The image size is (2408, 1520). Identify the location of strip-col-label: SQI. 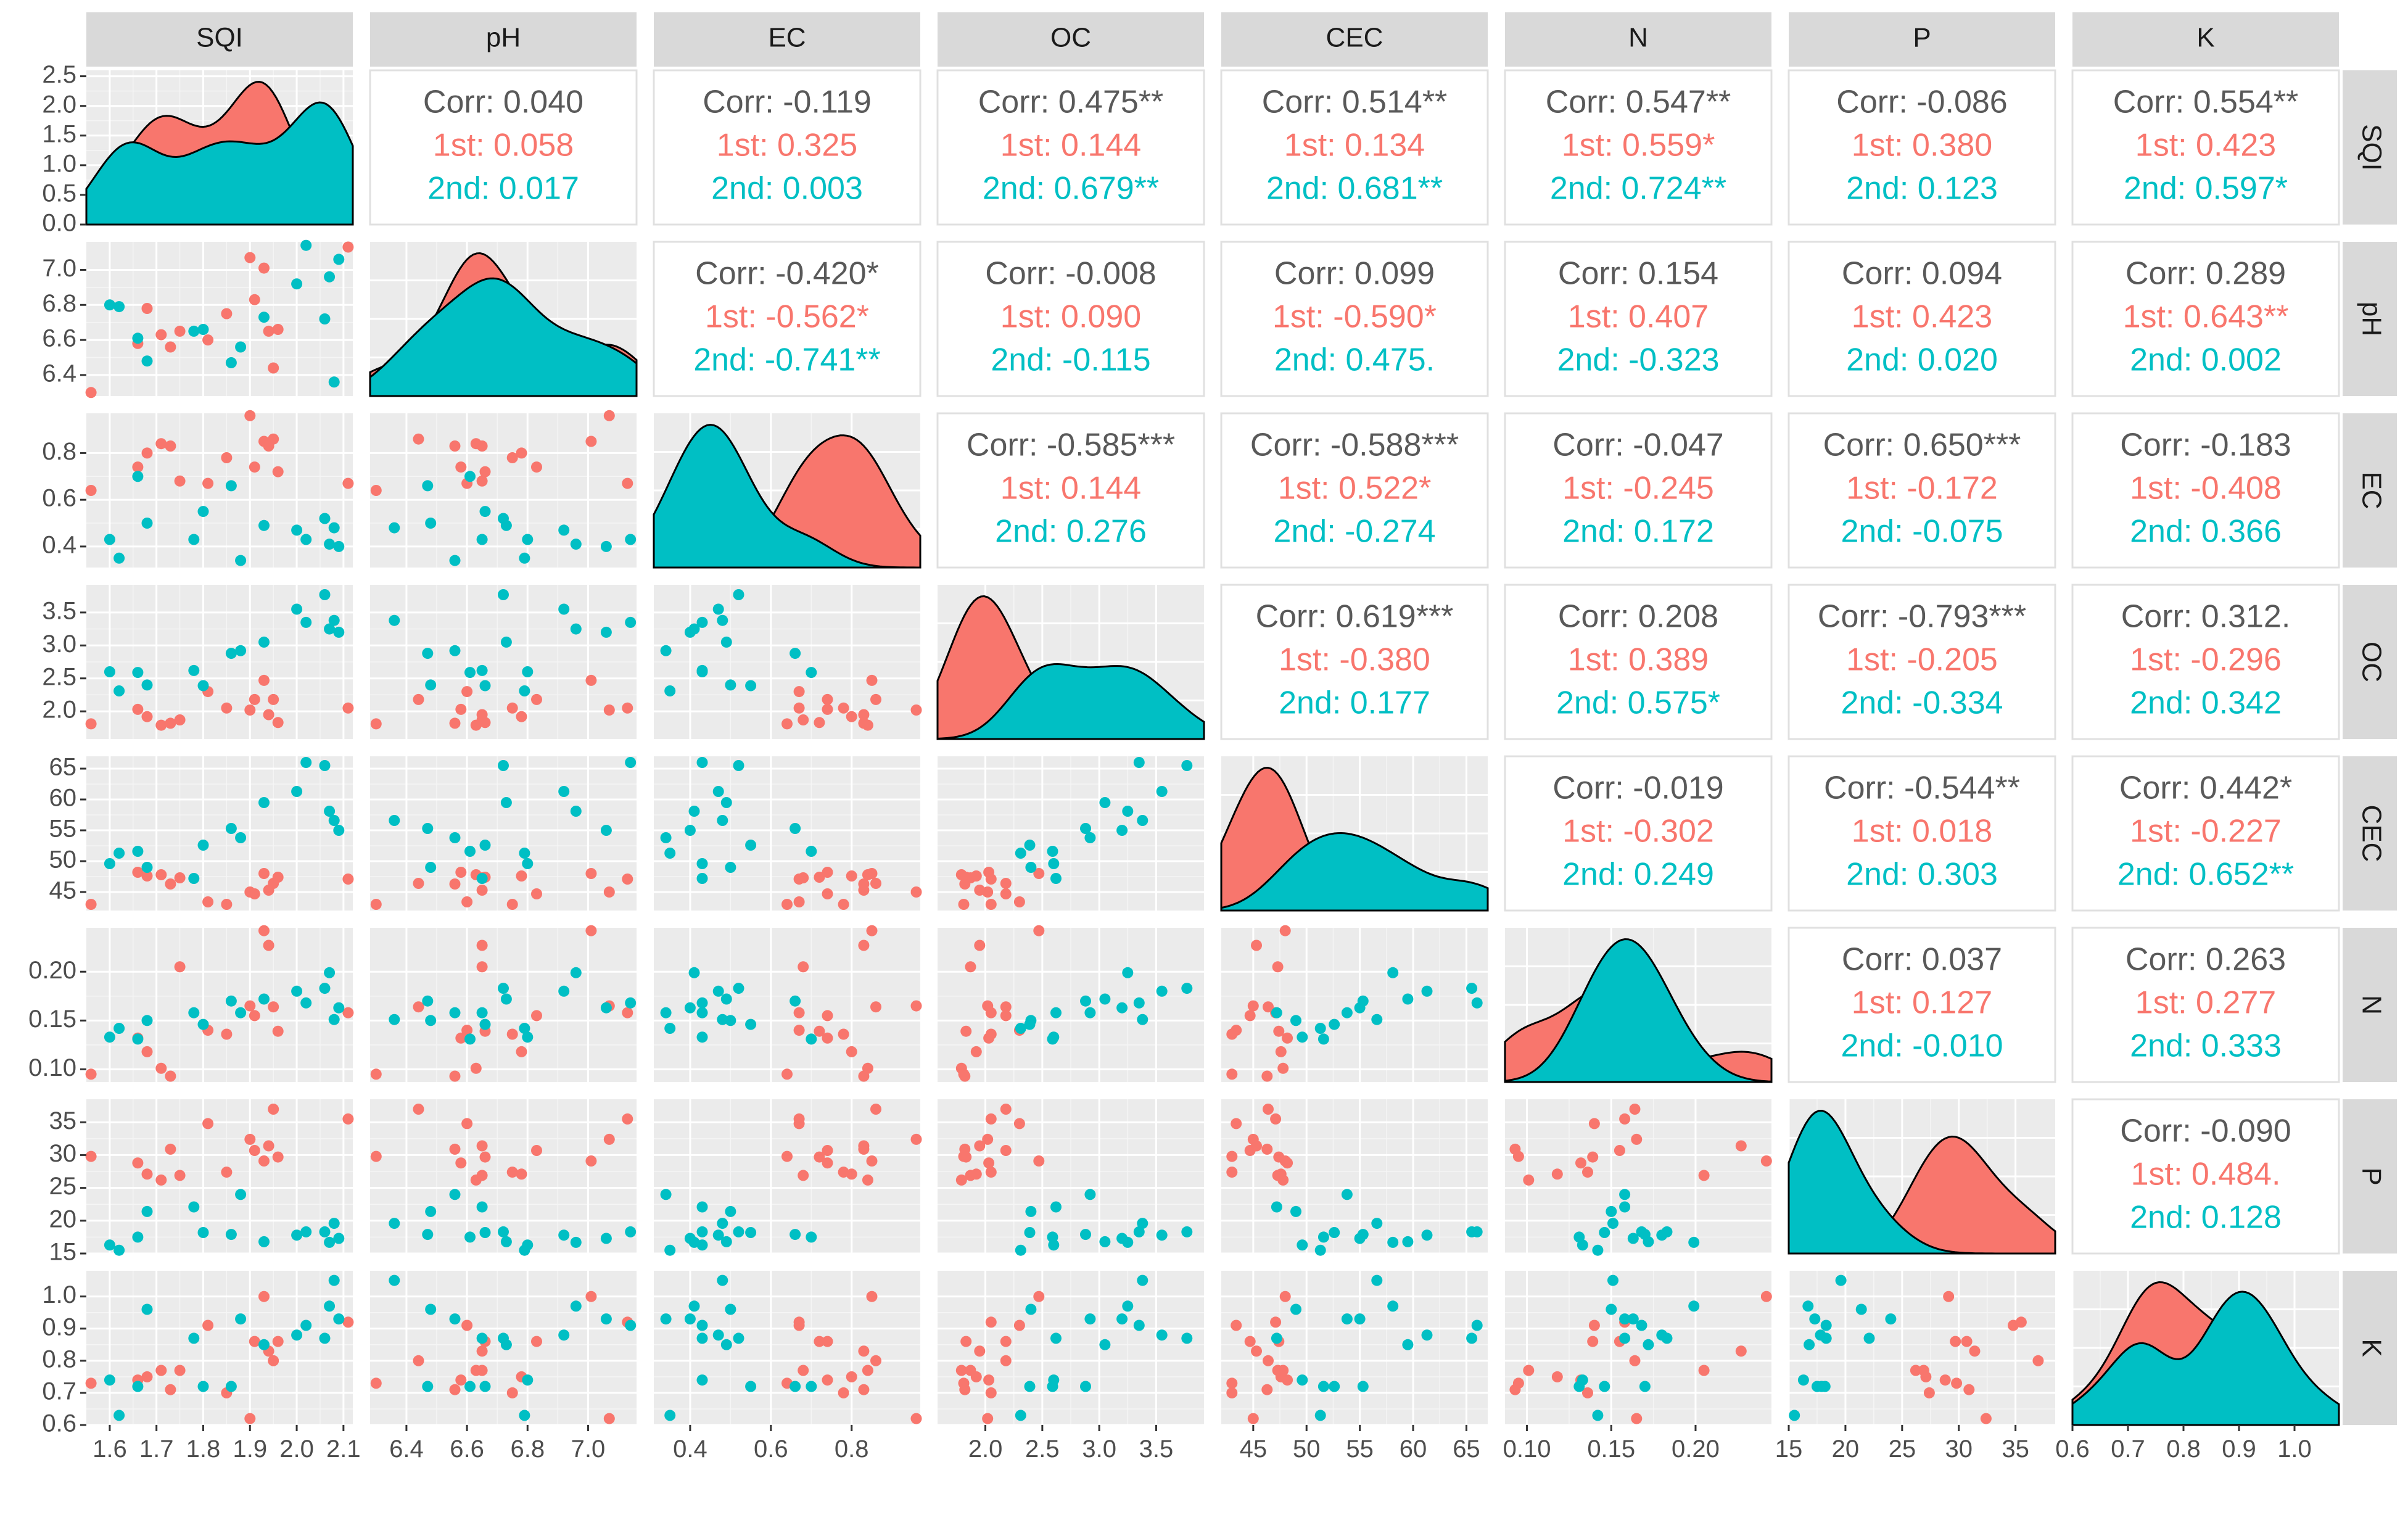
(219, 38).